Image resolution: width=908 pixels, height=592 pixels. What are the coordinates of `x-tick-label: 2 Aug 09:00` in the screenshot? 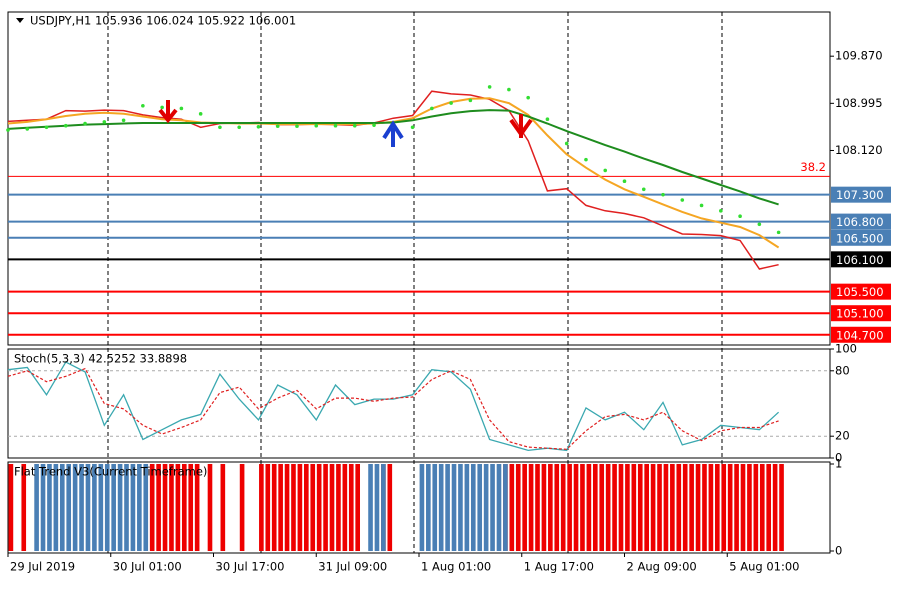 It's located at (662, 567).